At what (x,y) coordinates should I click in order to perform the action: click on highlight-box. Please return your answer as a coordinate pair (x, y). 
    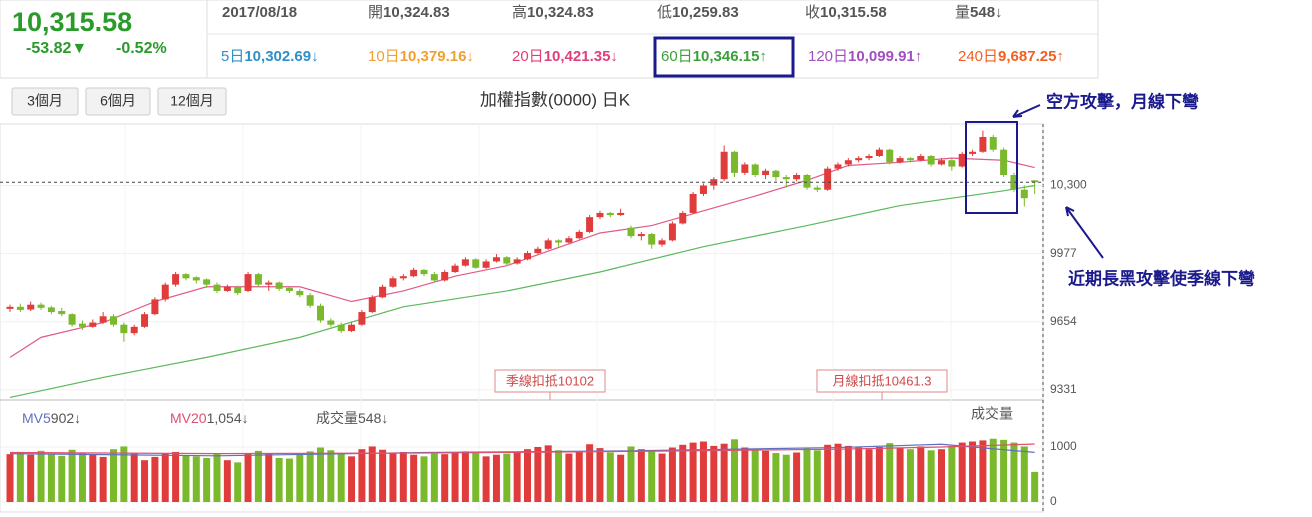
    Looking at the image, I should click on (991, 167).